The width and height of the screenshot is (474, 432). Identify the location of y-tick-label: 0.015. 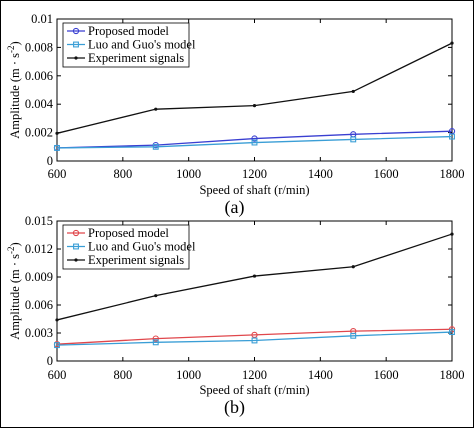
(39, 221).